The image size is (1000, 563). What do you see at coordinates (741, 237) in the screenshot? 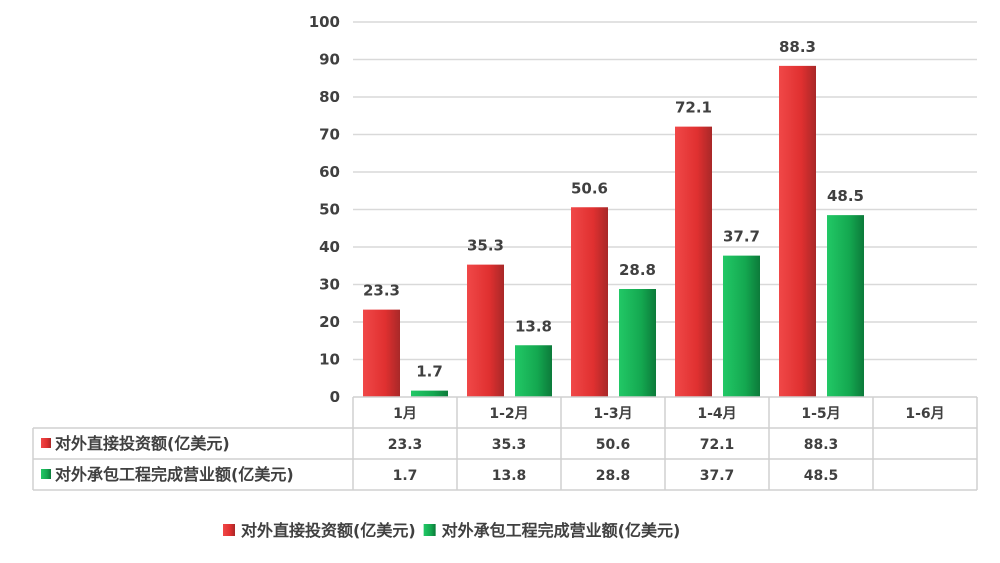
I see `data-label: 37.7` at bounding box center [741, 237].